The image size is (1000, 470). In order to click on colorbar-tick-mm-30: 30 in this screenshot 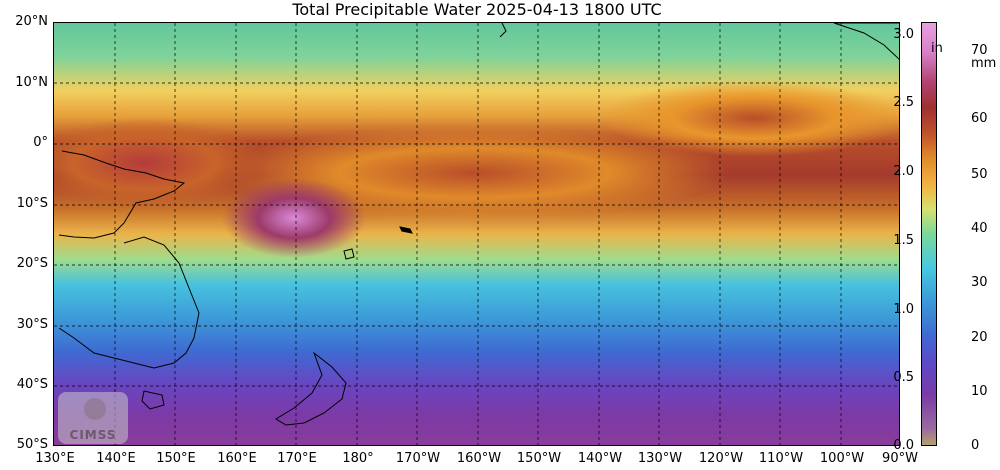, I will do `click(979, 282)`.